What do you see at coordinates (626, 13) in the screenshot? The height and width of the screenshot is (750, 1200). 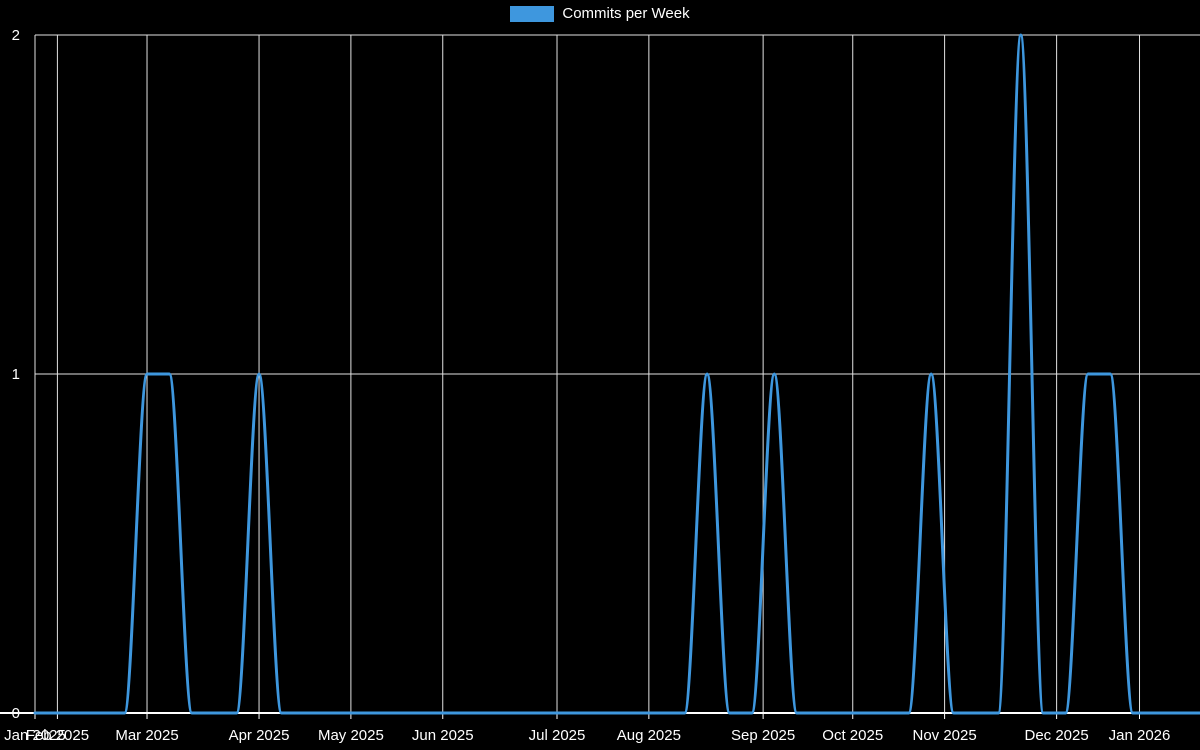 I see `legend-label: Commits per Week` at bounding box center [626, 13].